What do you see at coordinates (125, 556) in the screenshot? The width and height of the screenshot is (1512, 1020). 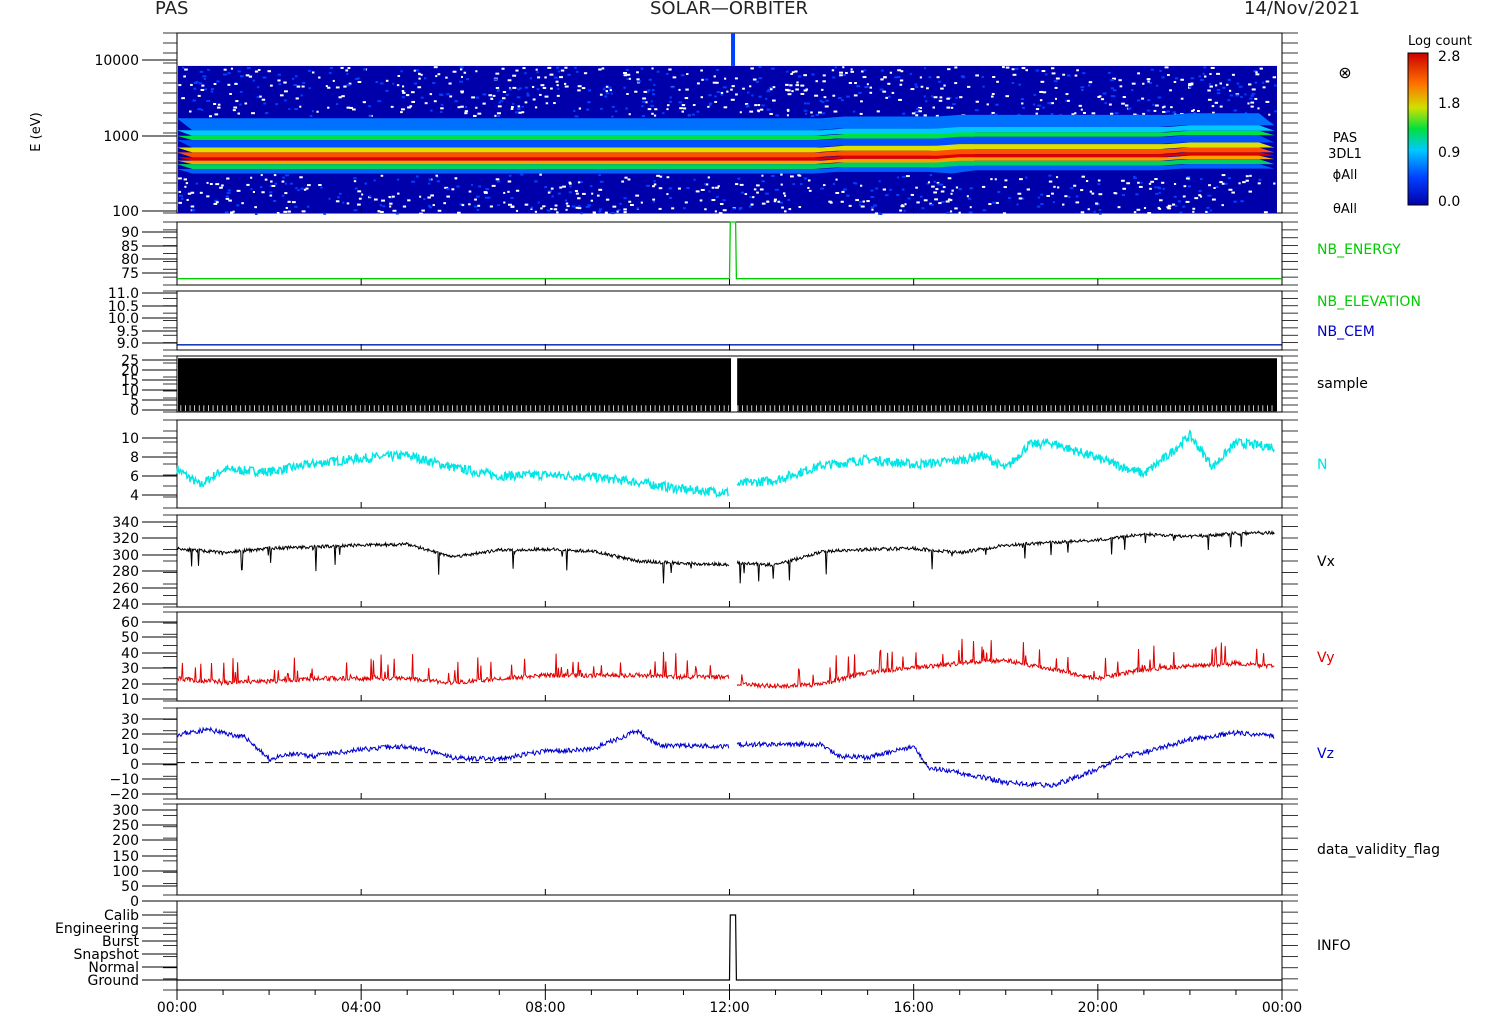 I see `y-tick-label: 300` at bounding box center [125, 556].